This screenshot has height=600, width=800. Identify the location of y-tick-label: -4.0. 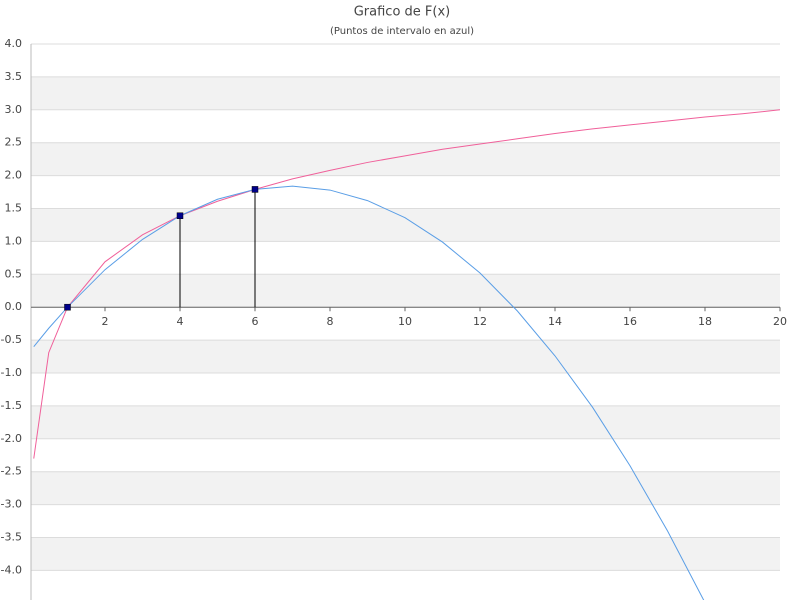
(11, 569).